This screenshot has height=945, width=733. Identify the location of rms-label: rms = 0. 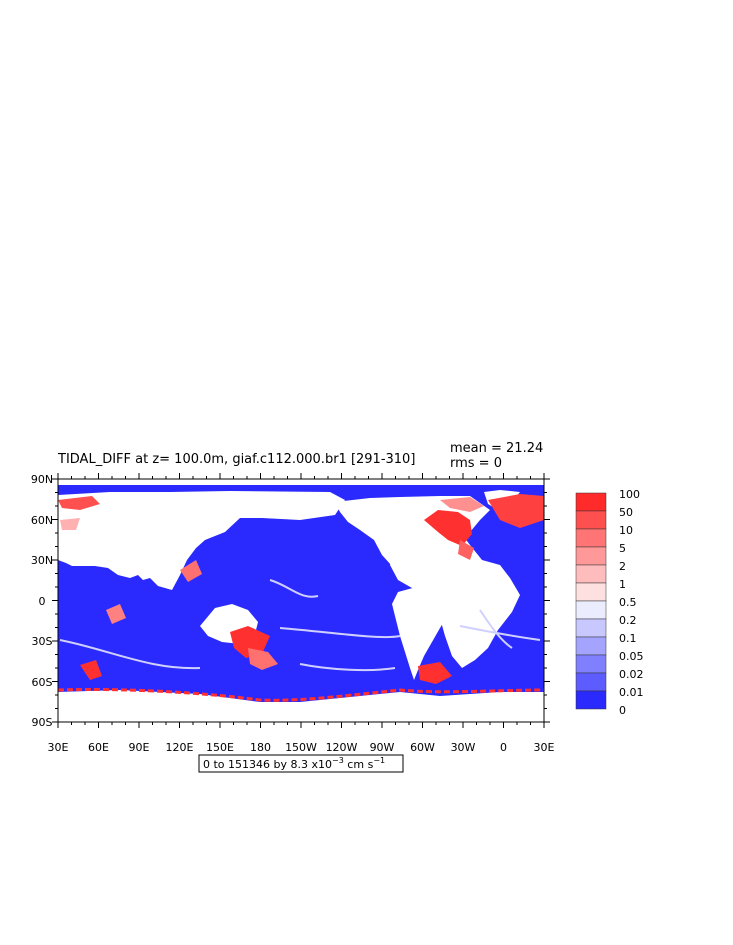
(476, 463).